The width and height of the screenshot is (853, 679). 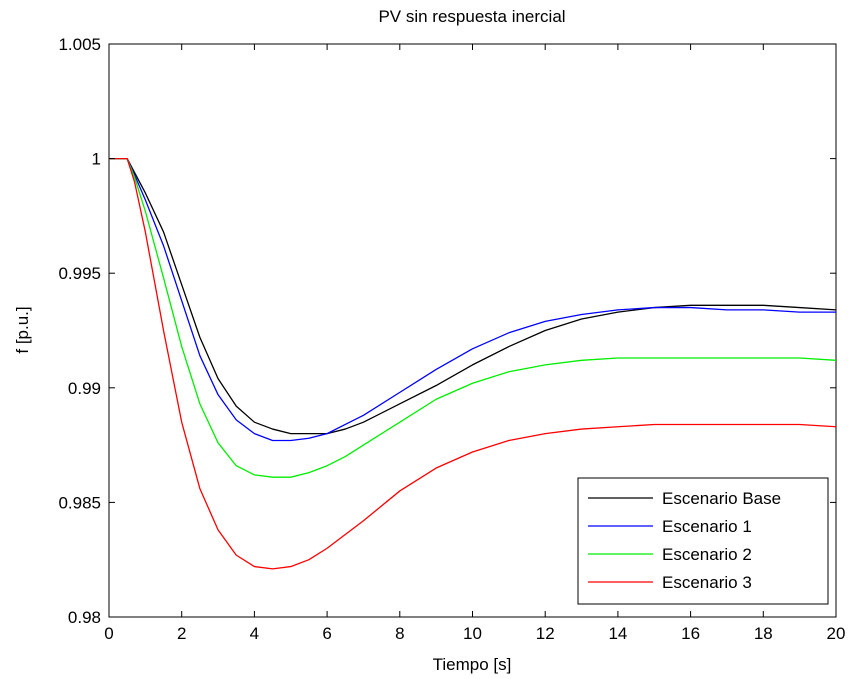 What do you see at coordinates (707, 554) in the screenshot?
I see `legend-label-3: Escenario 2` at bounding box center [707, 554].